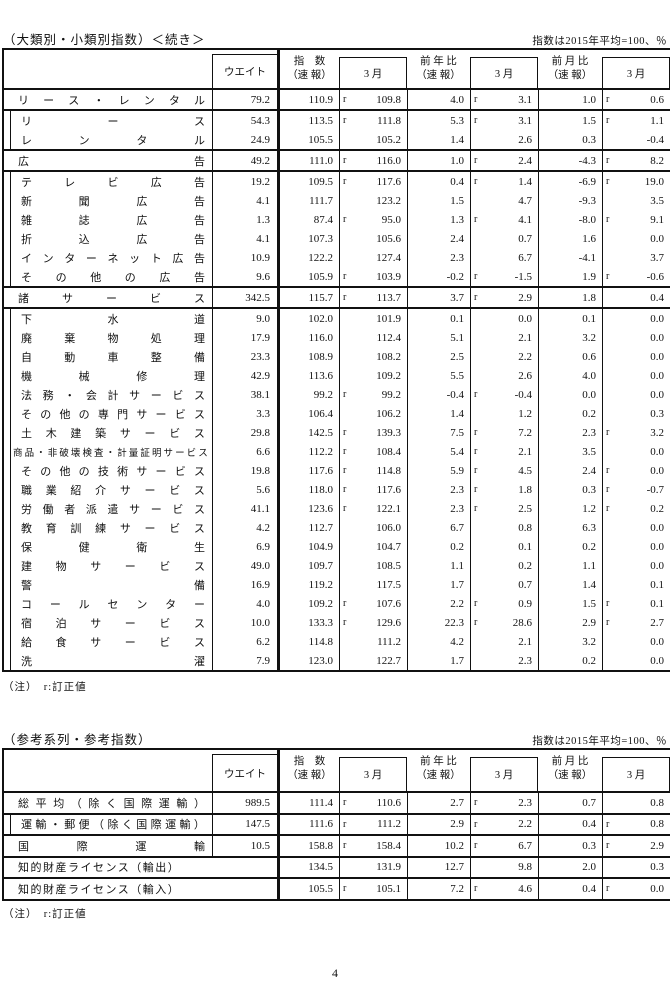 The width and height of the screenshot is (670, 1002). I want to click on cell-item-name: その他の広告, so click(108, 276).